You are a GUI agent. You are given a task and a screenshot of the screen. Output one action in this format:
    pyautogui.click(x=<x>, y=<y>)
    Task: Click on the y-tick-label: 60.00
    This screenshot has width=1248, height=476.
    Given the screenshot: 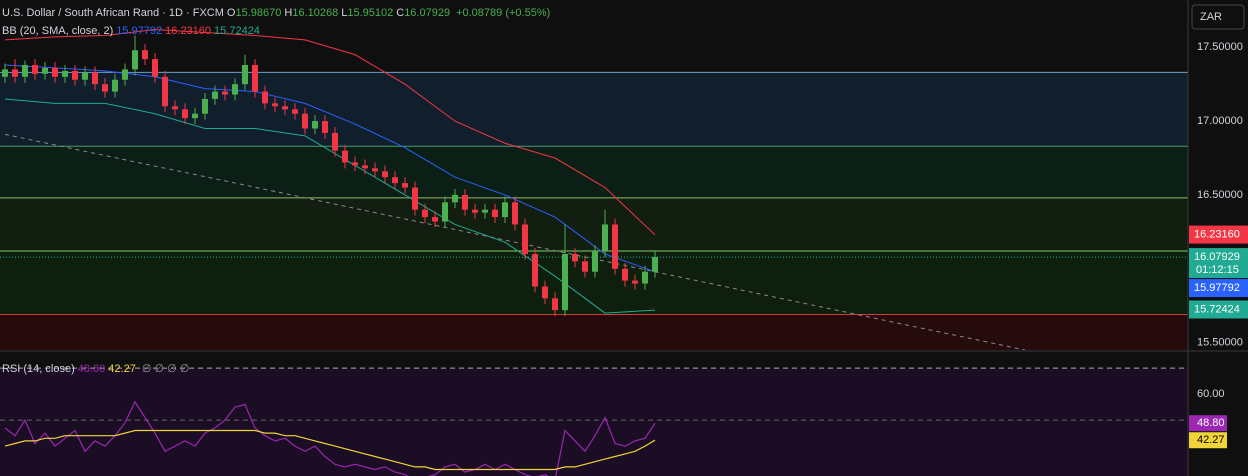 What is the action you would take?
    pyautogui.click(x=1211, y=394)
    